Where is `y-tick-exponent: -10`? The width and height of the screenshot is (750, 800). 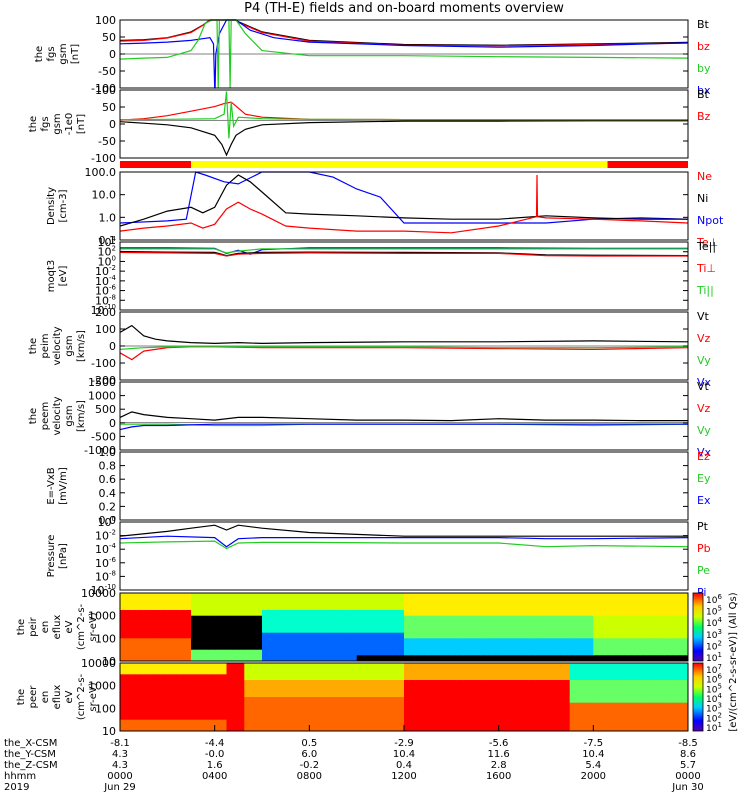 y-tick-exponent: -10 is located at coordinates (110, 587).